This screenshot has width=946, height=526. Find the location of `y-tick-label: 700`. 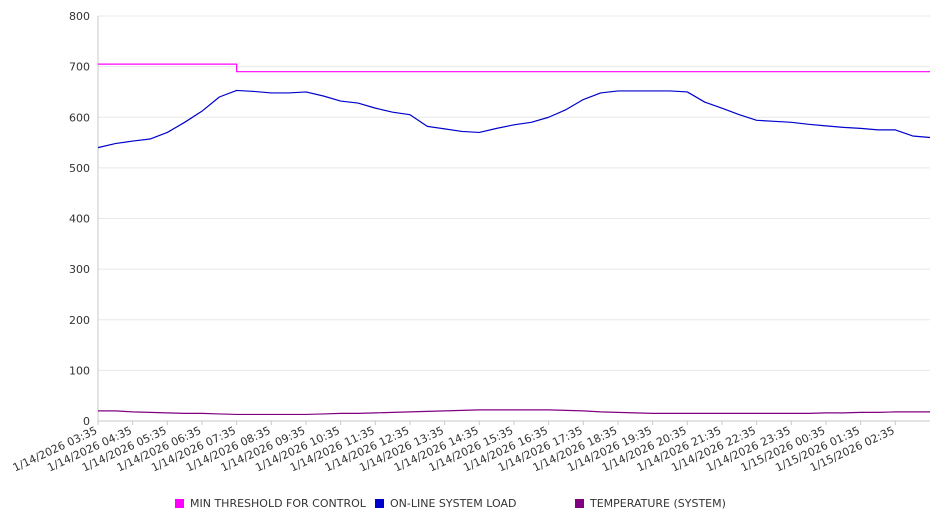

y-tick-label: 700 is located at coordinates (79, 67).